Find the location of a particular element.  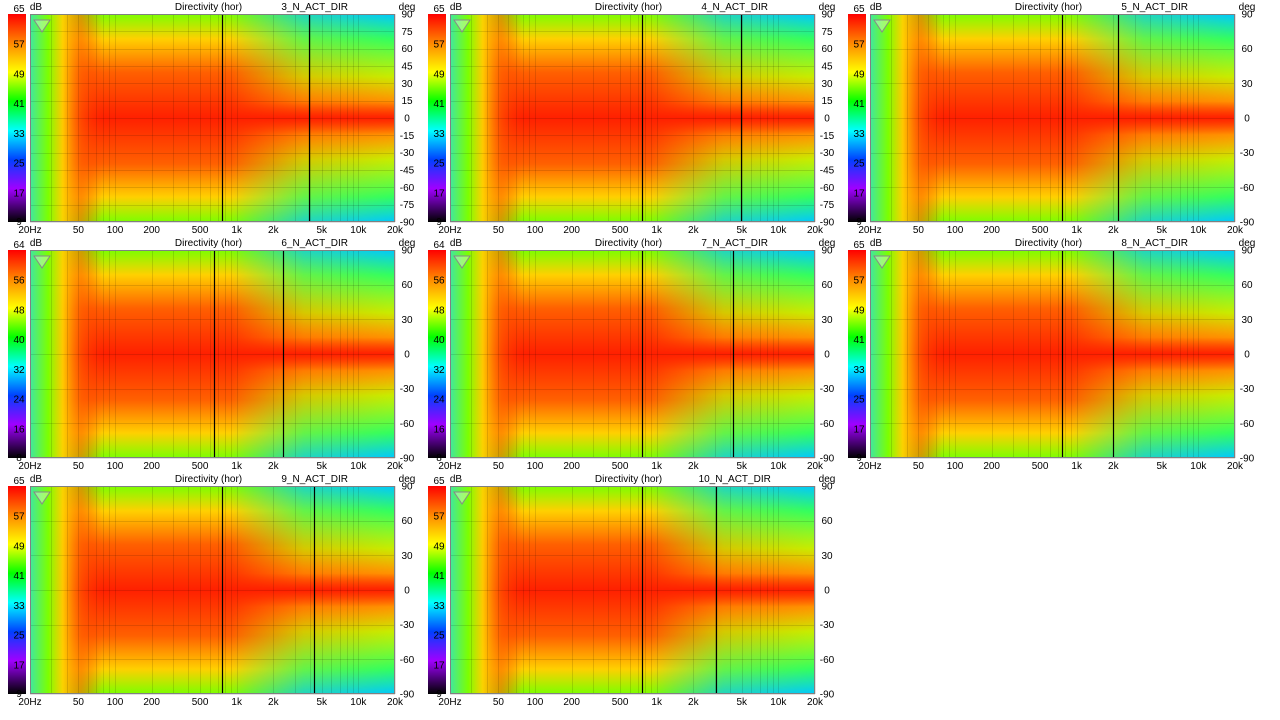

chart-title: 3_N_ACT_DIR is located at coordinates (314, 7).